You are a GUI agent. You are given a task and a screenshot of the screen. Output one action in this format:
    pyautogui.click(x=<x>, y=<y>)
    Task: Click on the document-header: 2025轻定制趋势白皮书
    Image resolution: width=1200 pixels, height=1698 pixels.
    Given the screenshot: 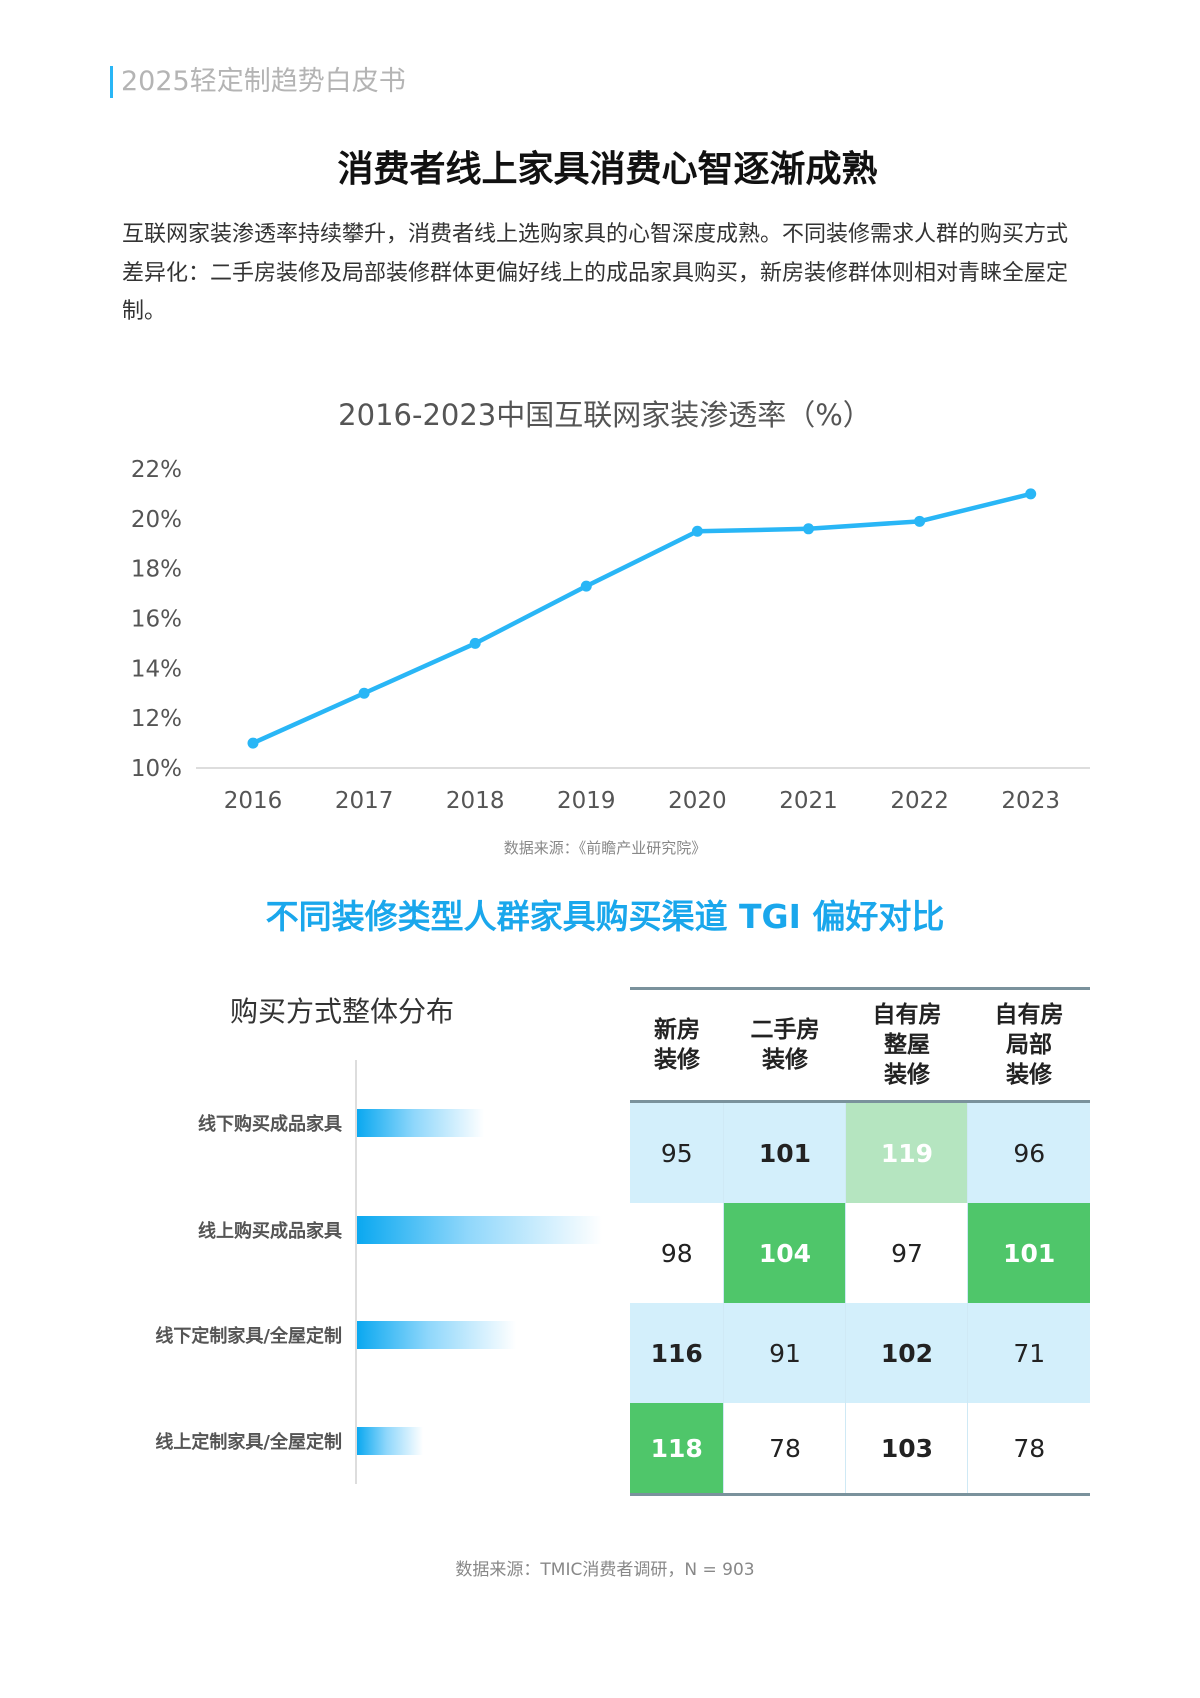 What is the action you would take?
    pyautogui.click(x=258, y=82)
    